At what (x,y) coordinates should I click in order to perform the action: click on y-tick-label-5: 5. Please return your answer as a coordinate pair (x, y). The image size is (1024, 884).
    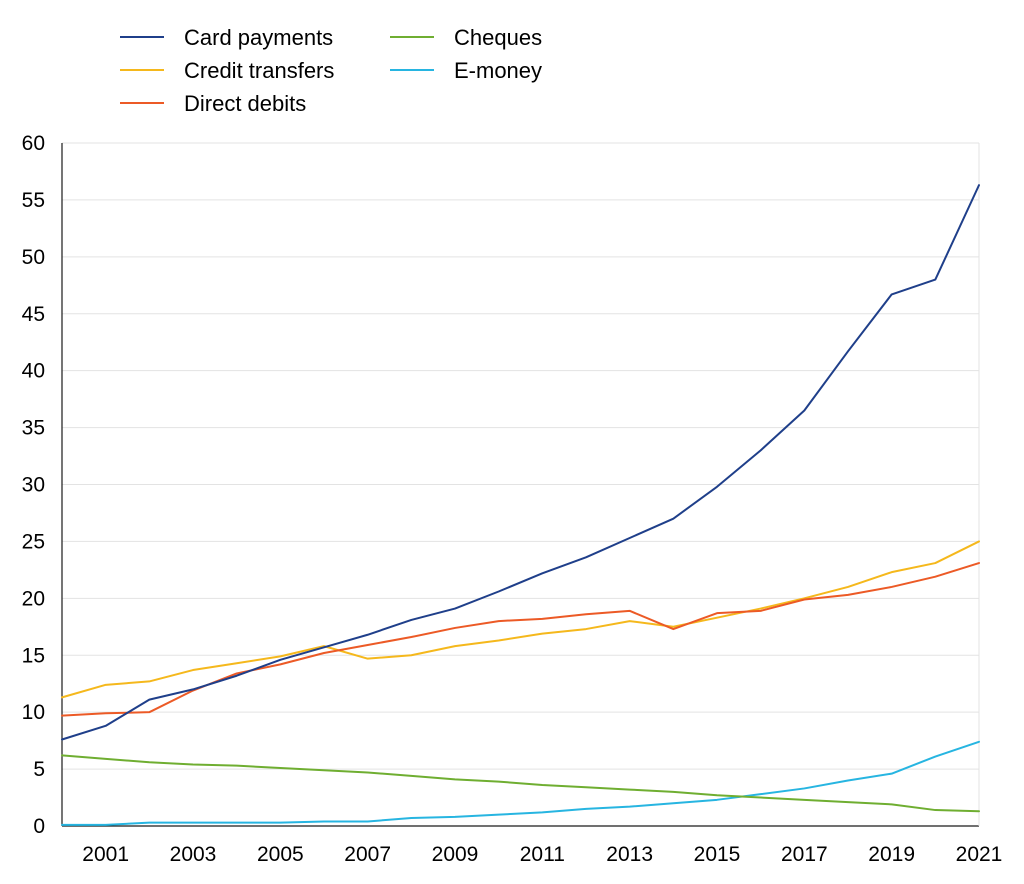
    Looking at the image, I should click on (39, 769).